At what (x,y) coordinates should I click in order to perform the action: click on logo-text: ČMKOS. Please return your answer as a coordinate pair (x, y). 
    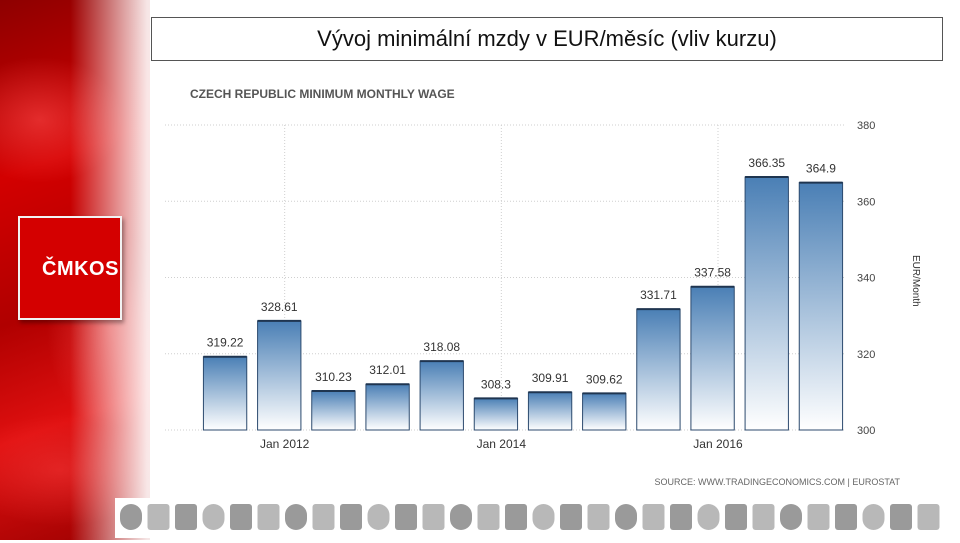
    Looking at the image, I should click on (80, 269).